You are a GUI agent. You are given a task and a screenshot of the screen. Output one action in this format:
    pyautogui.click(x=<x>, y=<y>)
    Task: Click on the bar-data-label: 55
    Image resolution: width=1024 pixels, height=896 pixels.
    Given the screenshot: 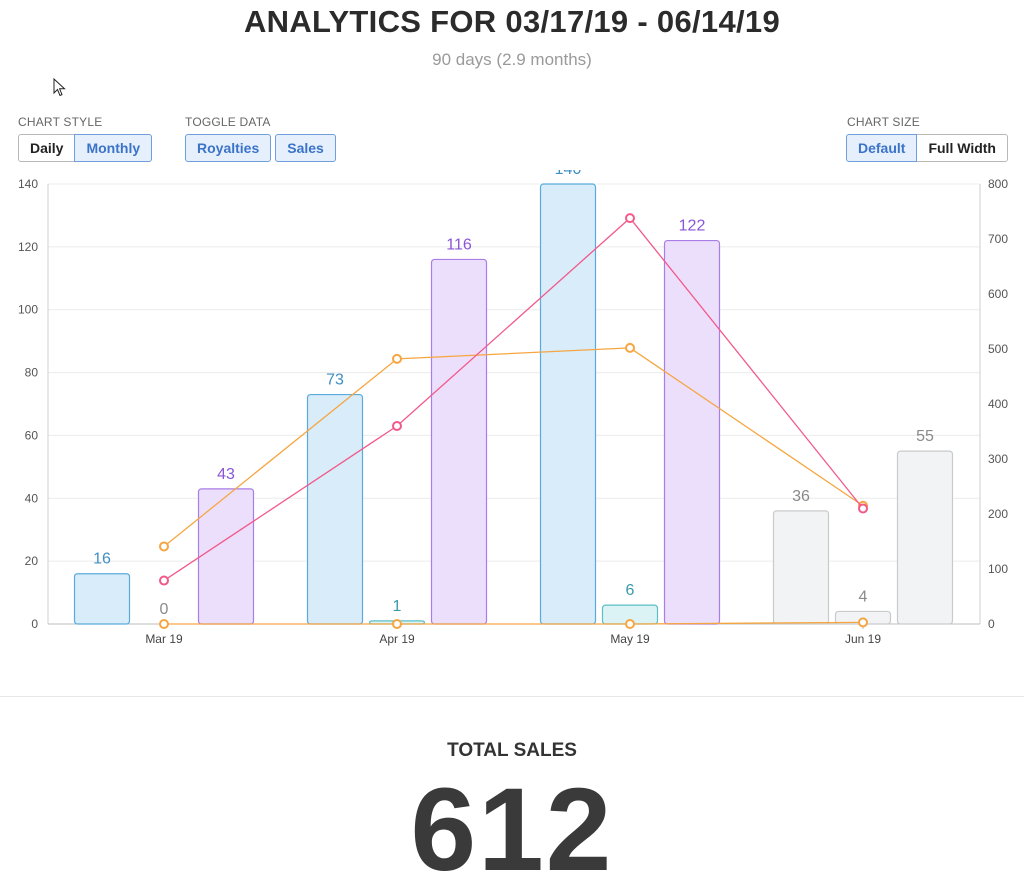 What is the action you would take?
    pyautogui.click(x=925, y=436)
    